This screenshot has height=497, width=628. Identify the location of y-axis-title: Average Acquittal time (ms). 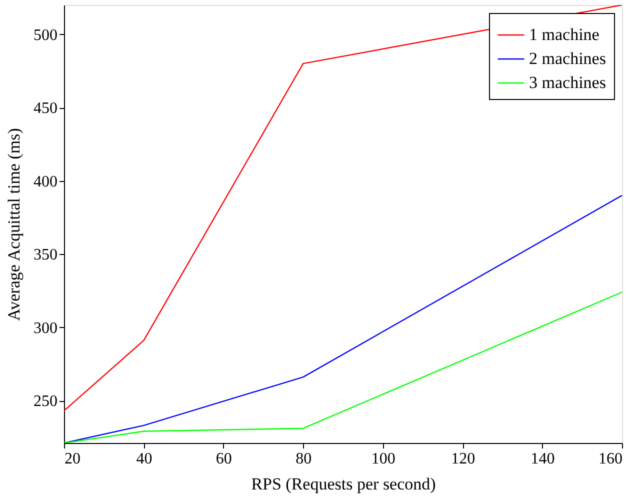
(14, 224).